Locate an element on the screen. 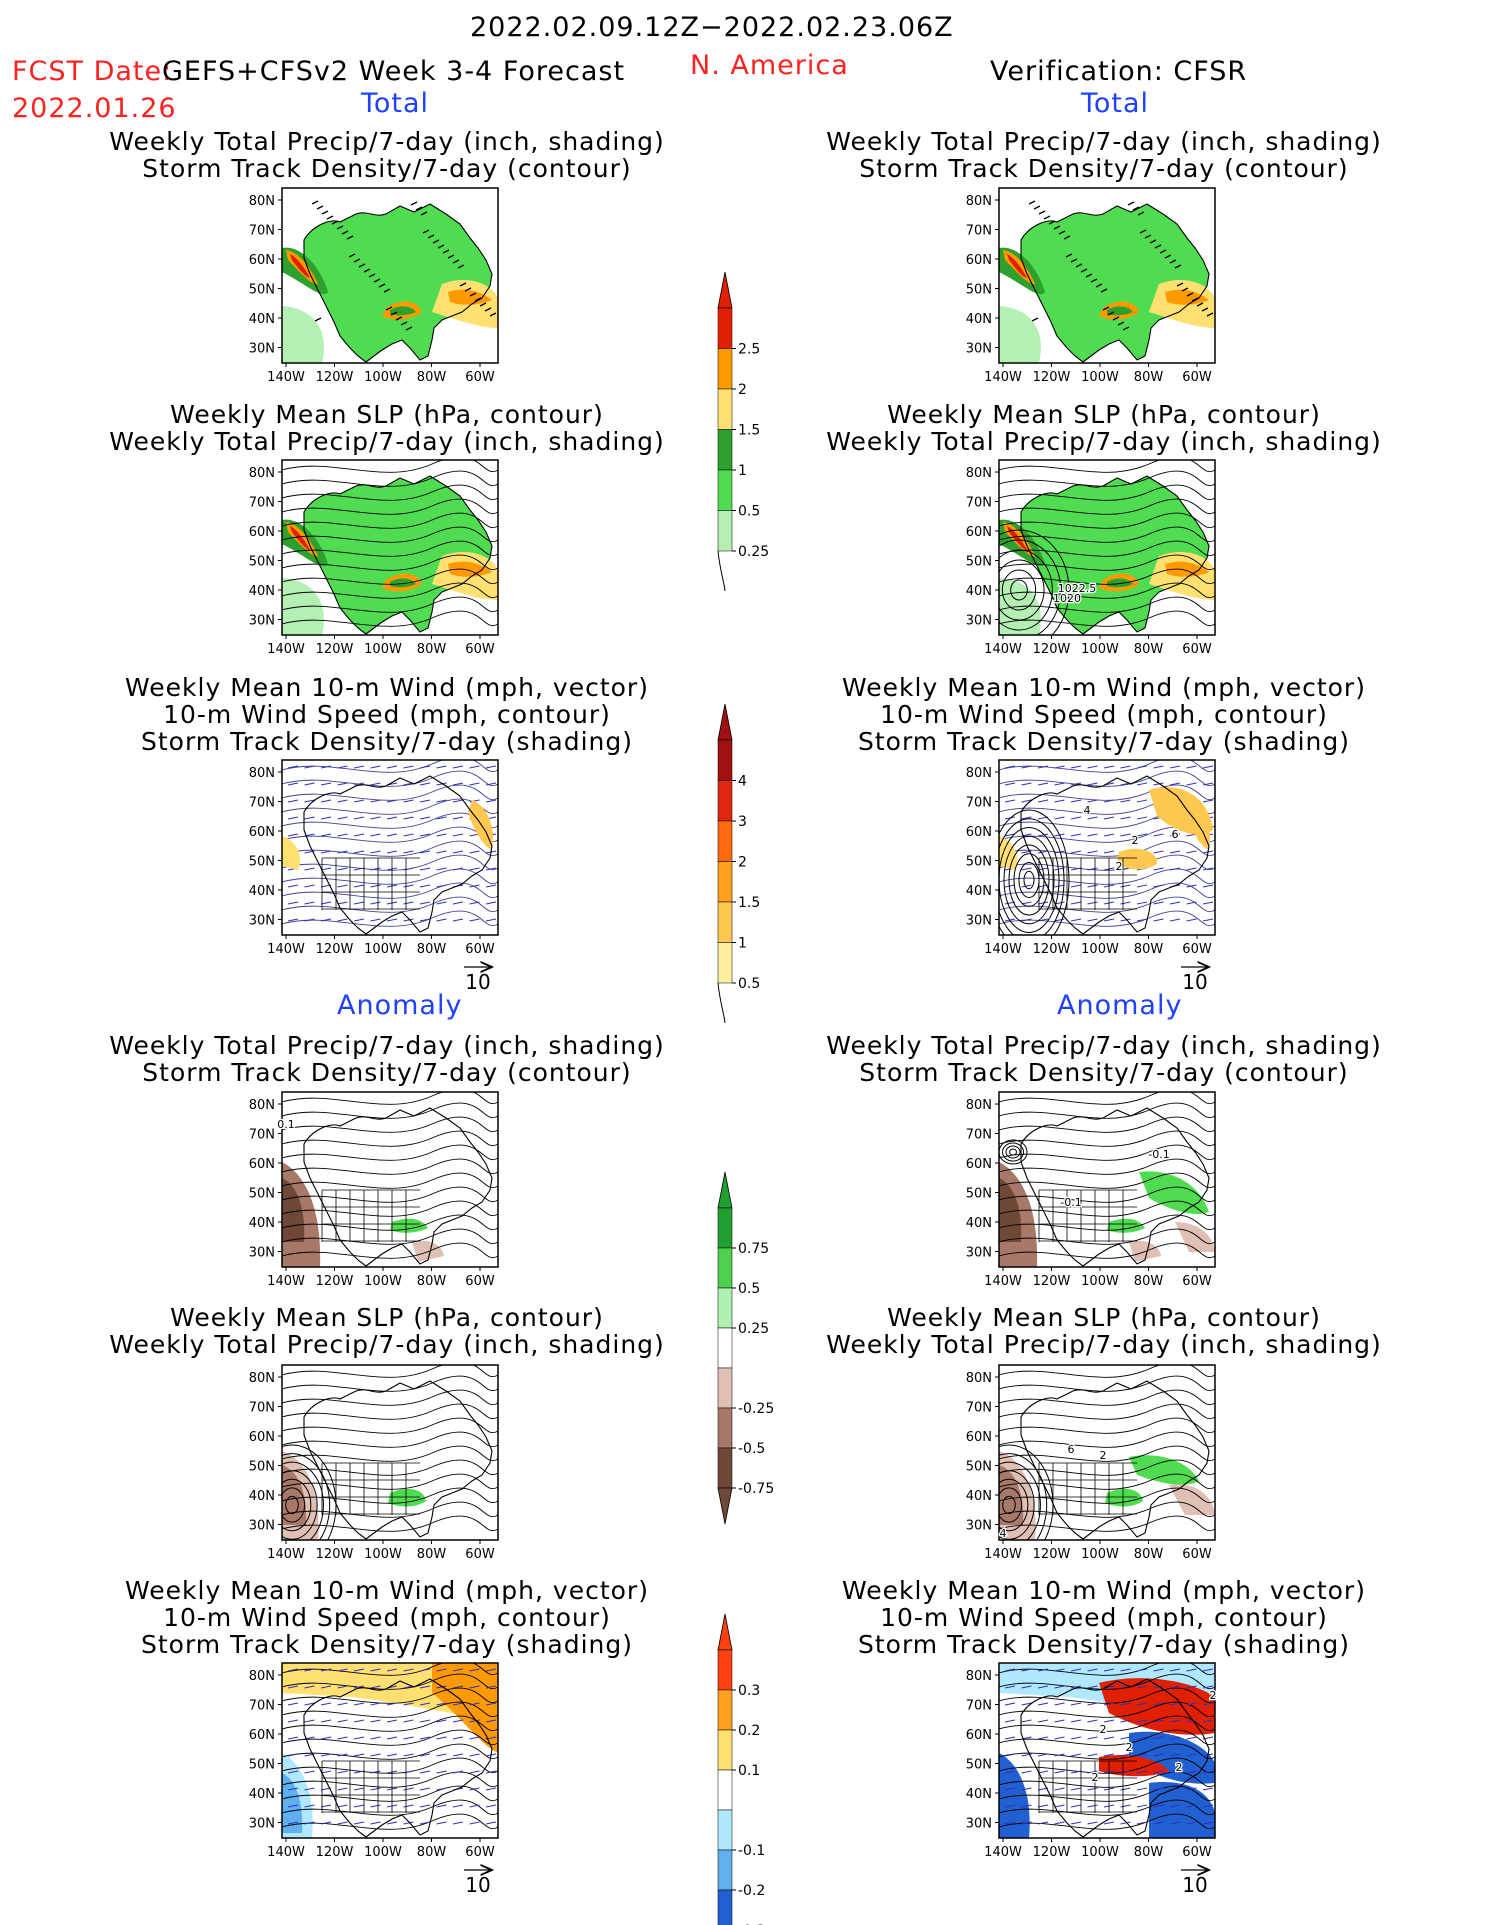 This screenshot has height=1925, width=1487. section-total-right: Total is located at coordinates (1115, 103).